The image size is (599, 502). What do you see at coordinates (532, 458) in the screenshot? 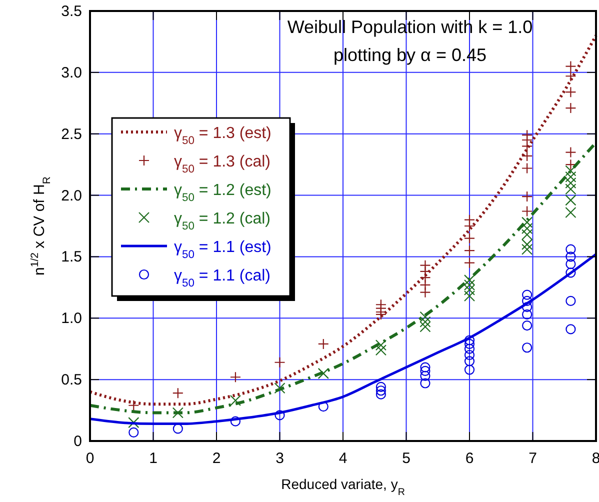
I see `x-tick-label: 7` at bounding box center [532, 458].